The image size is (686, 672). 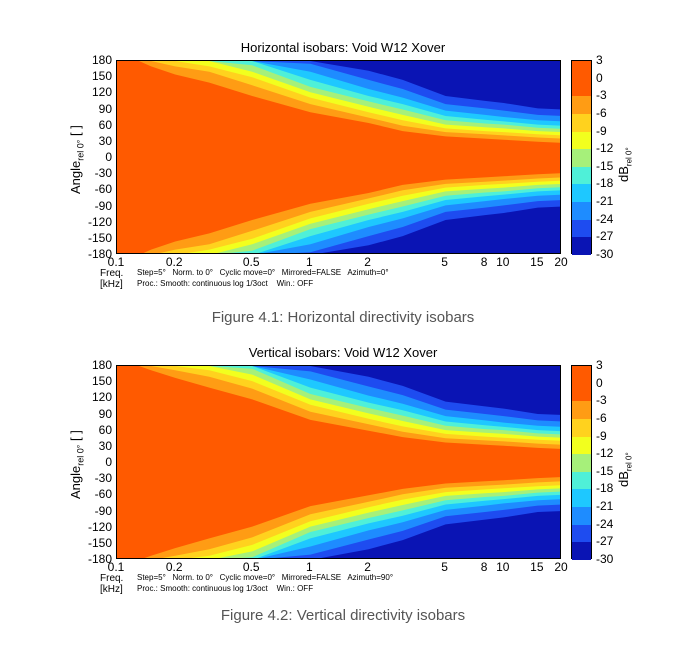 I want to click on colorbar-tick-label: -27, so click(x=605, y=541).